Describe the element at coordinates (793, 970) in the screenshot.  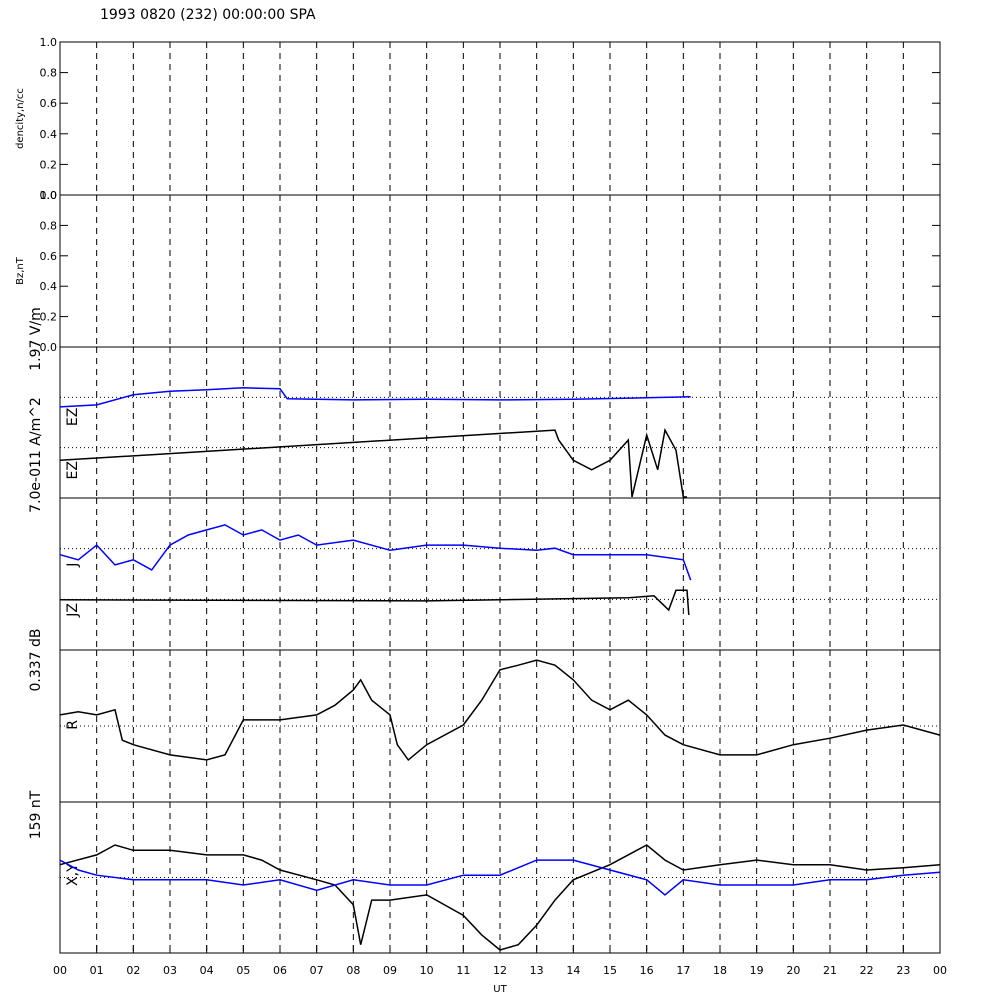
I see `x-tick-label: 20` at that location.